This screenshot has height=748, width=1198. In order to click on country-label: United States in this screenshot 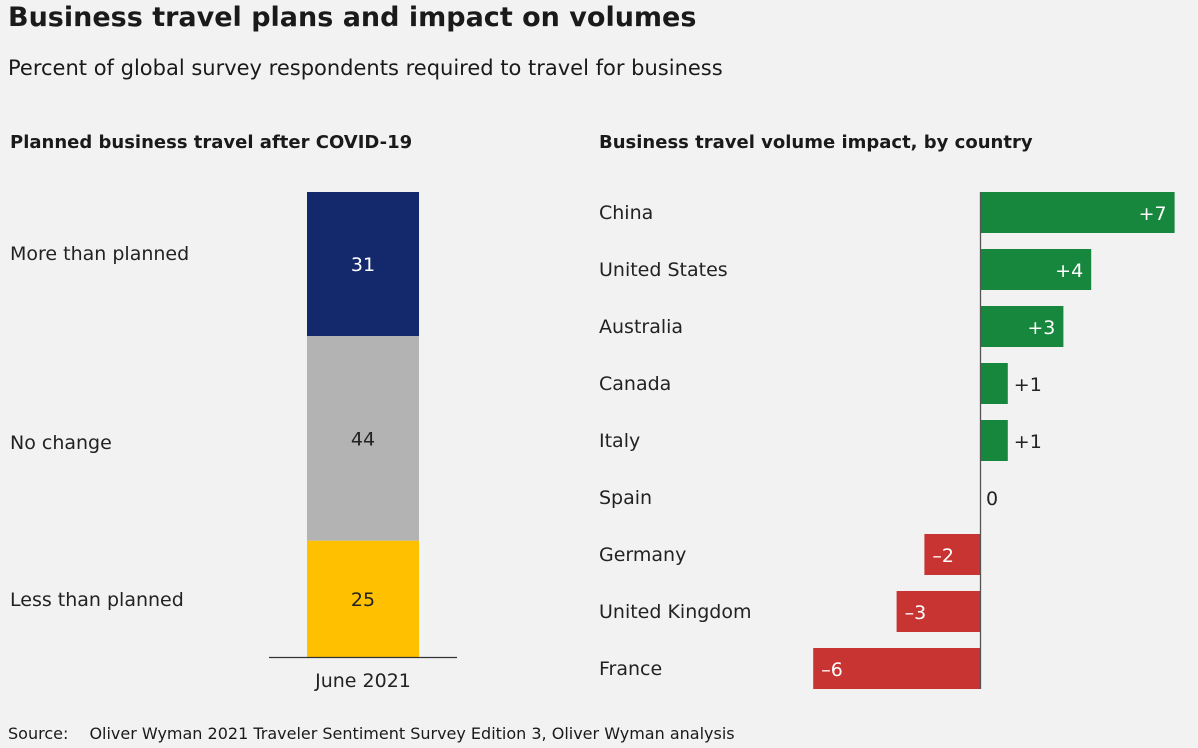, I will do `click(663, 270)`.